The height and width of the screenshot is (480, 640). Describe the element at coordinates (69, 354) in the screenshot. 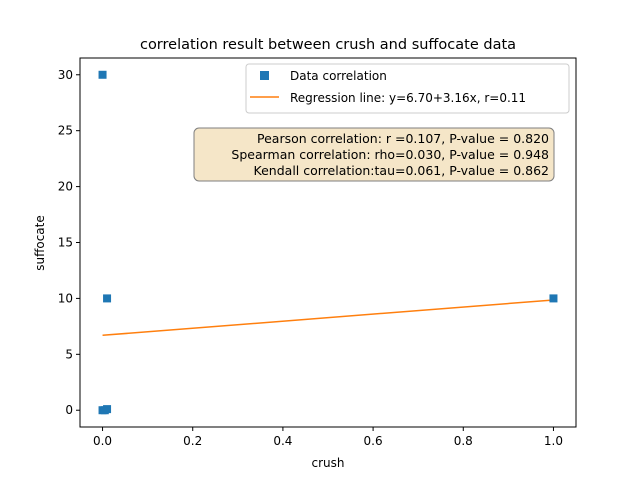

I see `y-tick-label: 5` at that location.